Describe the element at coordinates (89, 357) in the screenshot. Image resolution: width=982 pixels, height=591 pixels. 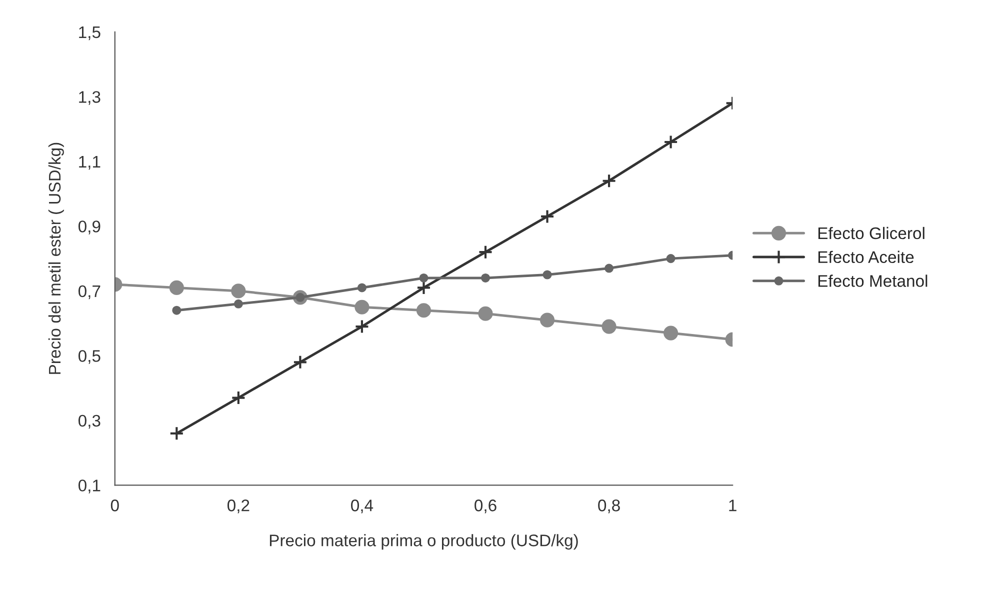
I see `y-tick-label: 0,5` at that location.